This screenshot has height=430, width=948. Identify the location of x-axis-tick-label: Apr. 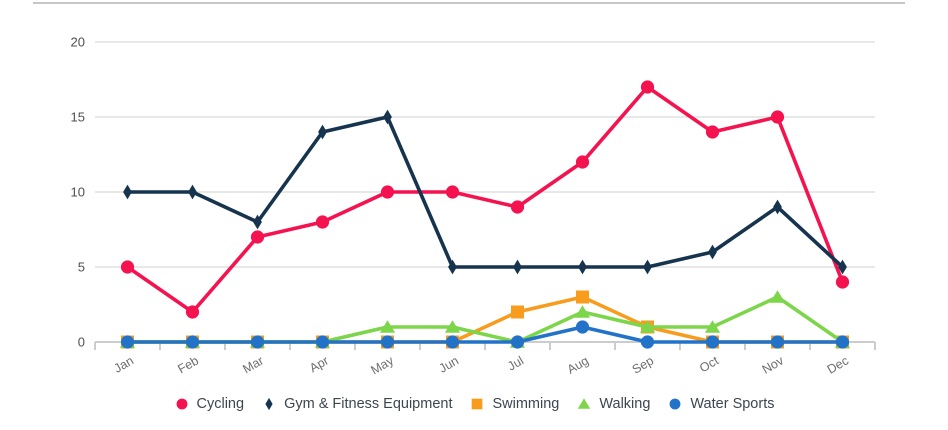
(319, 364).